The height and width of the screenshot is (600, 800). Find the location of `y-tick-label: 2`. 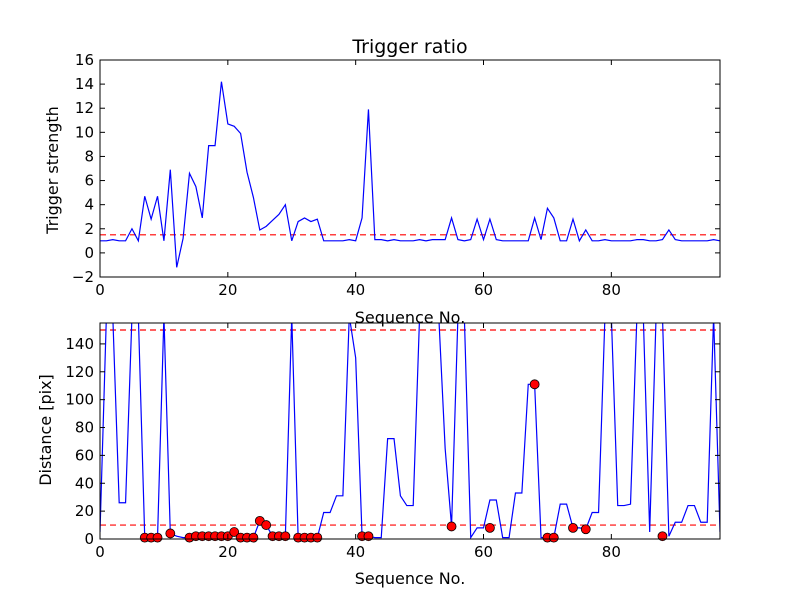

y-tick-label: 2 is located at coordinates (89, 229).